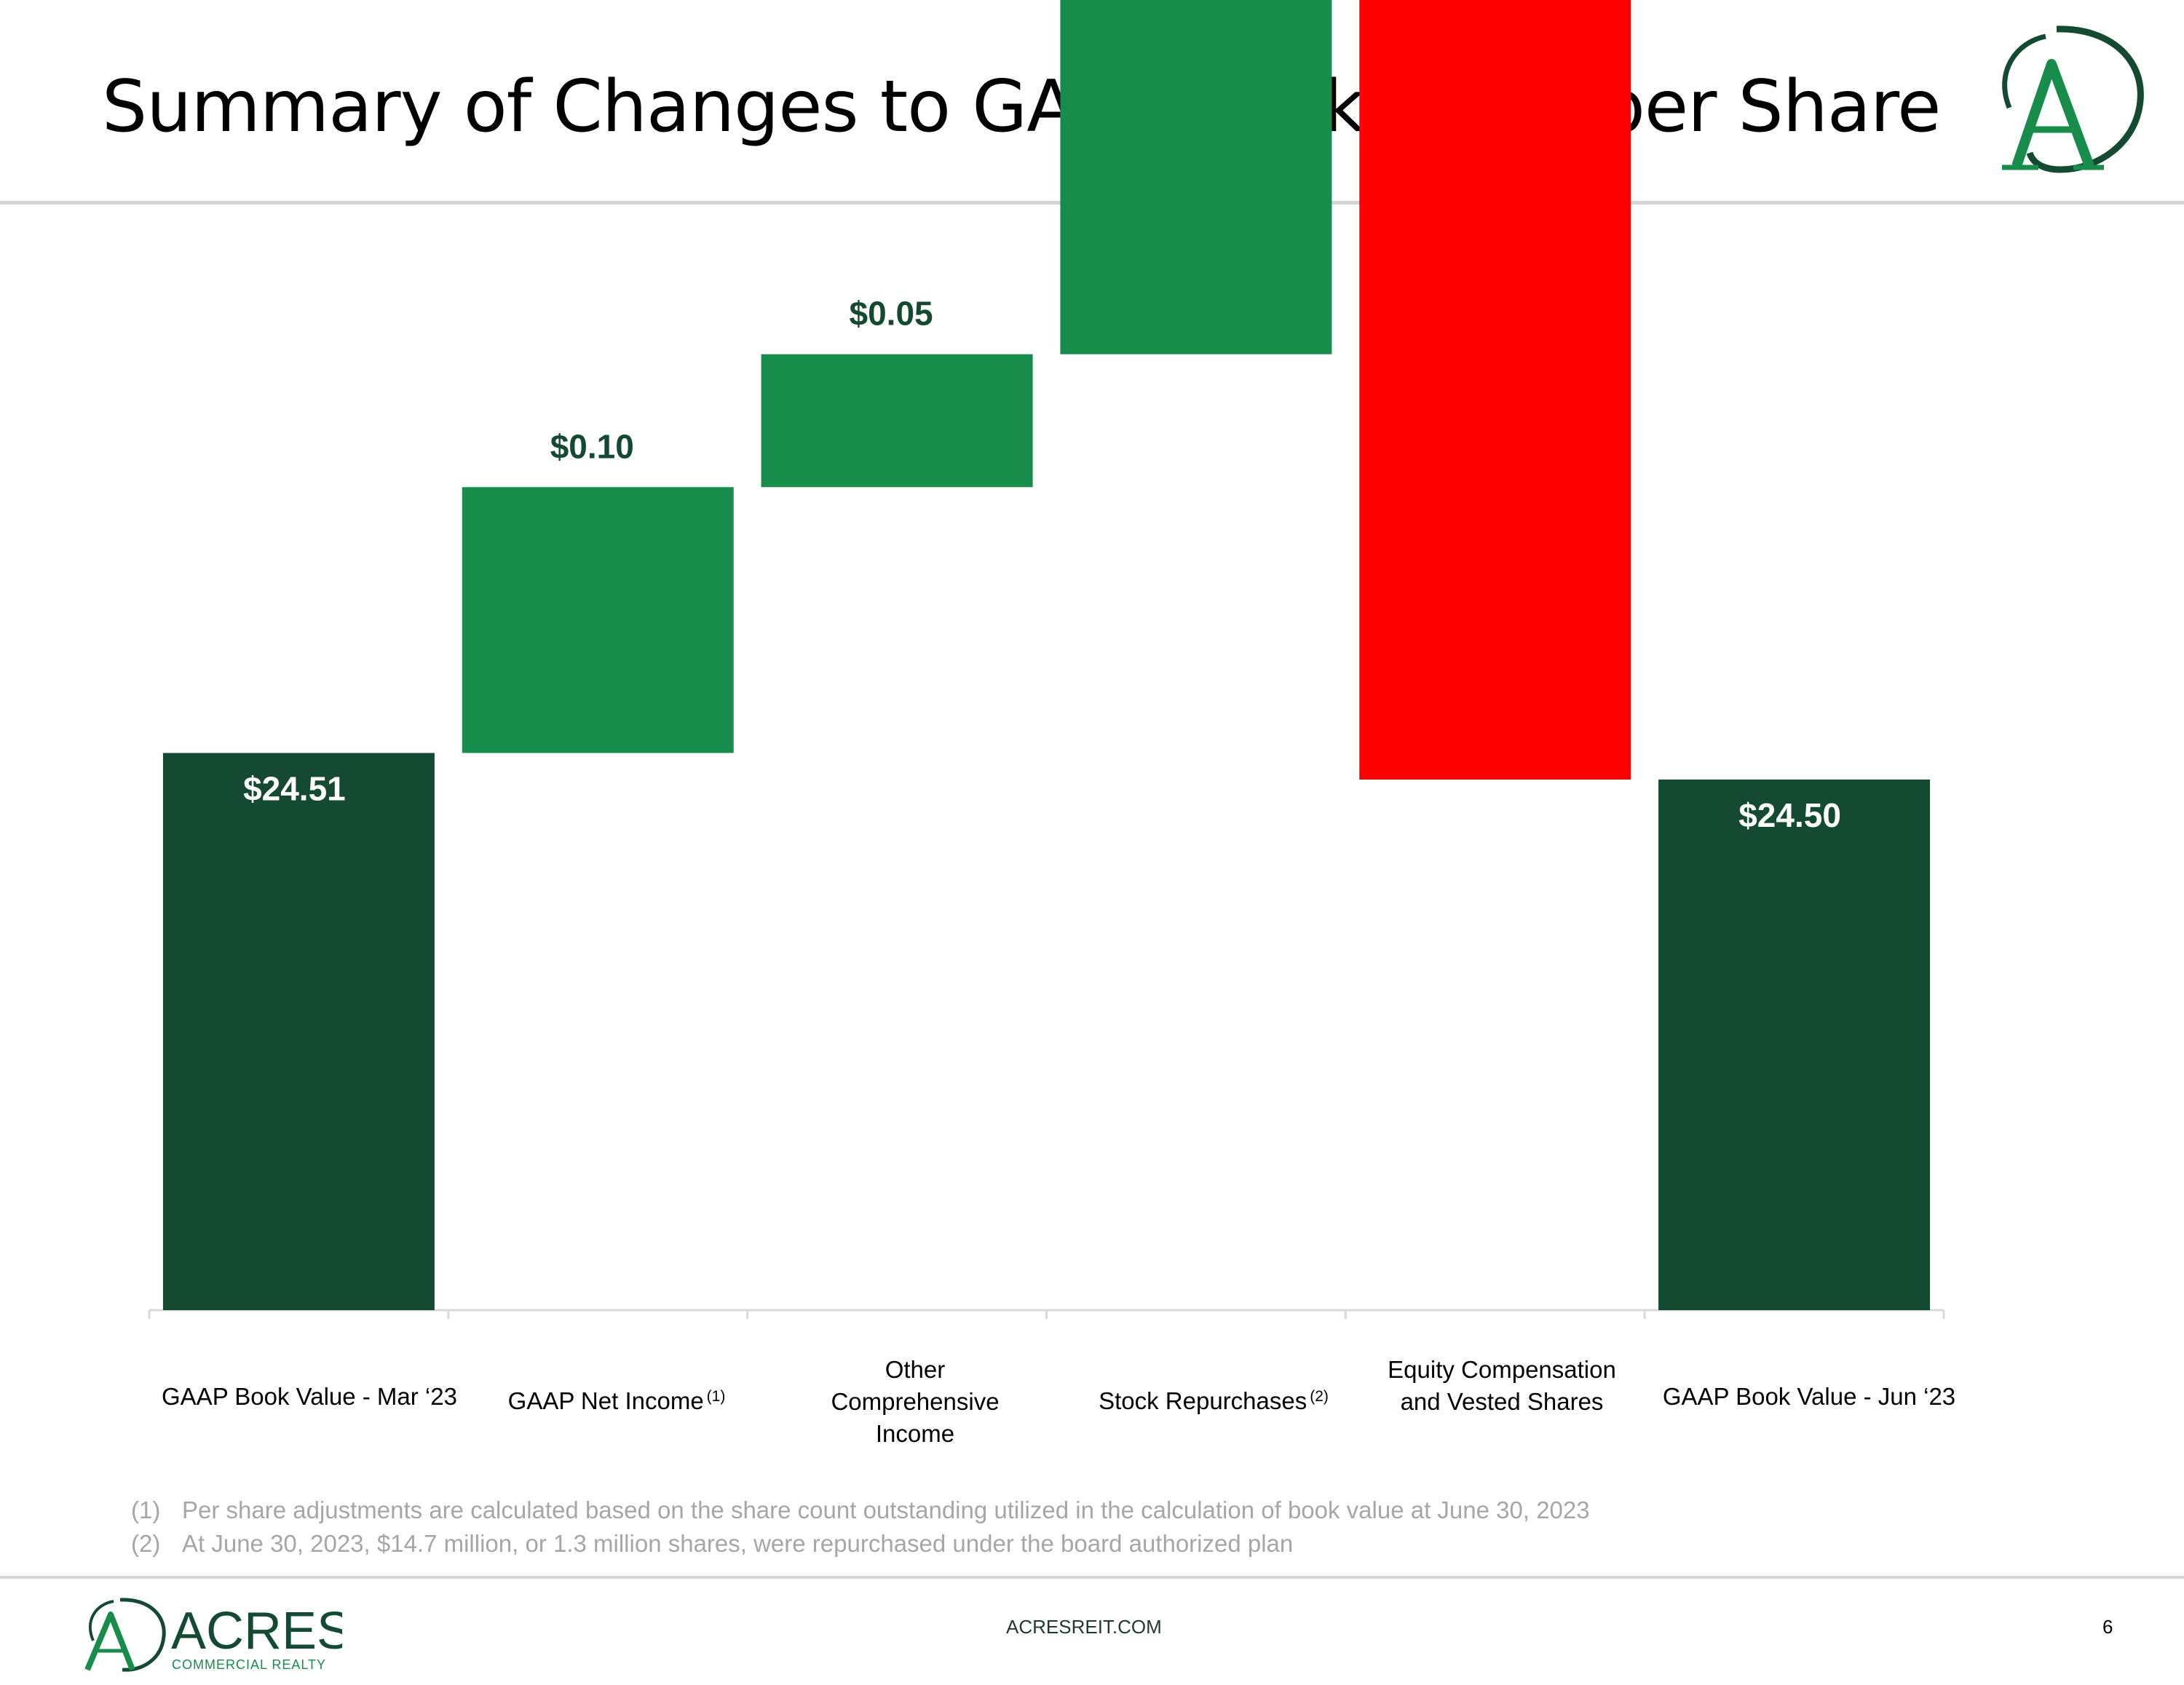  What do you see at coordinates (891, 314) in the screenshot?
I see `data-label-3: $0.05` at bounding box center [891, 314].